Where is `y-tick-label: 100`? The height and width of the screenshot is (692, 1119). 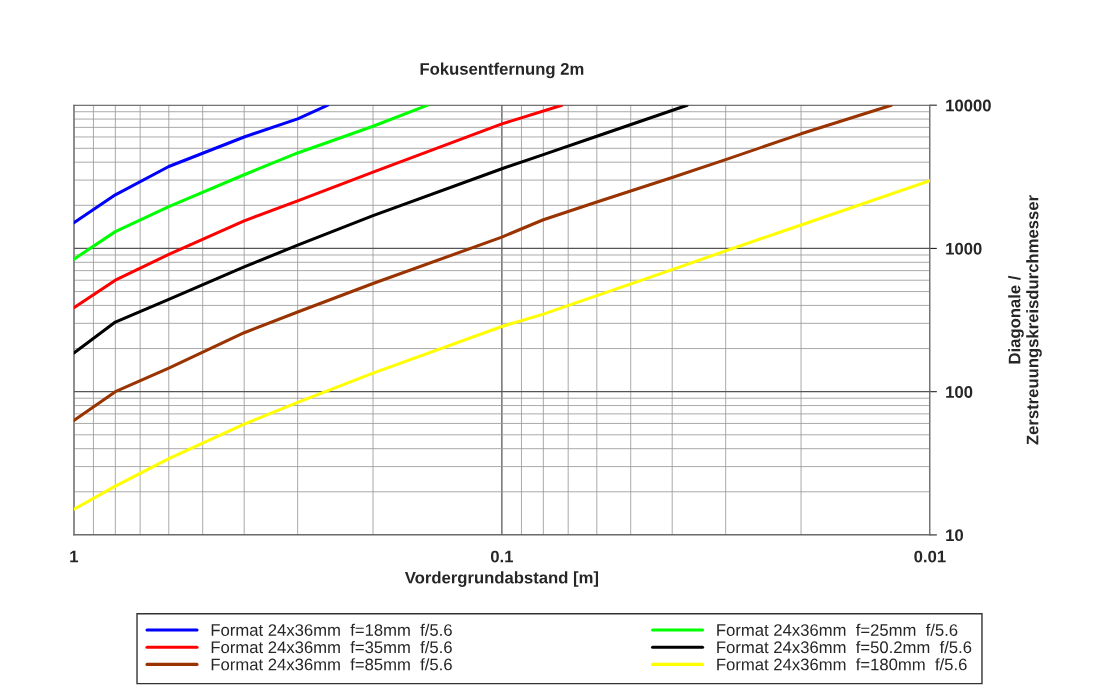 y-tick-label: 100 is located at coordinates (959, 392).